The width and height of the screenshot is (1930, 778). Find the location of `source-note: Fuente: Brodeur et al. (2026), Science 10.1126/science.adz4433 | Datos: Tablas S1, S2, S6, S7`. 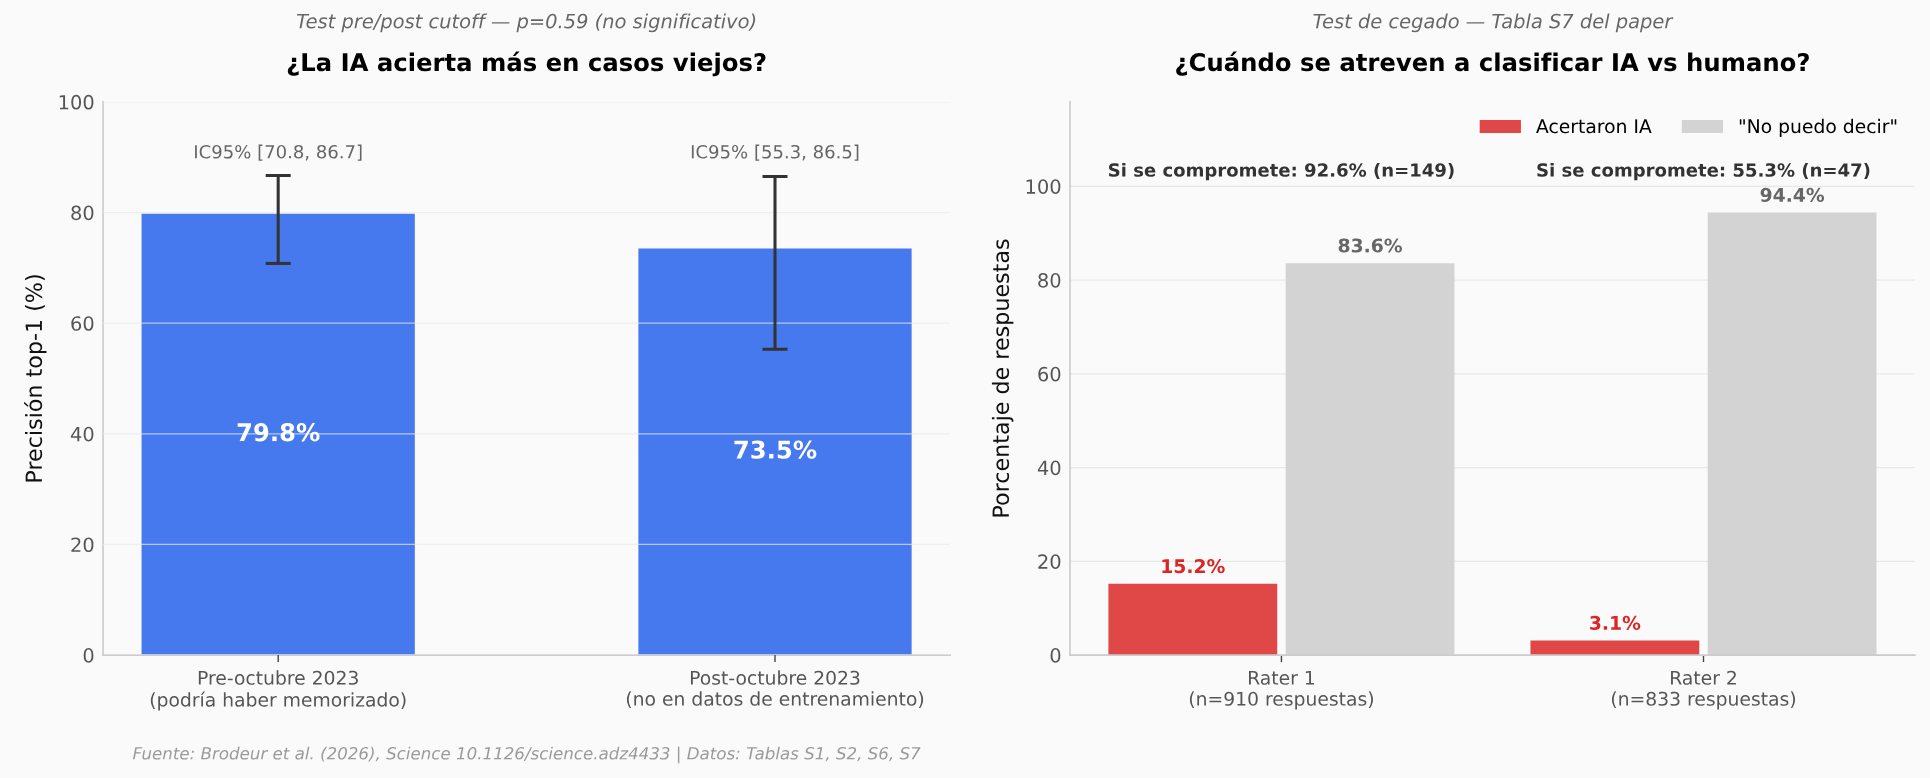

source-note: Fuente: Brodeur et al. (2026), Science 10.1126/science.adz4433 | Datos: Tablas S1, S2, S6, S7 is located at coordinates (526, 755).